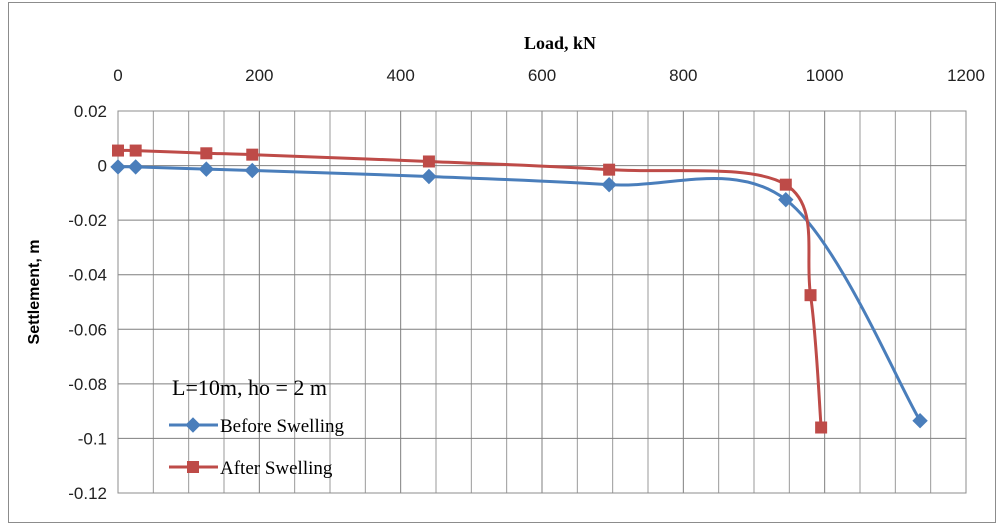 The image size is (998, 527). What do you see at coordinates (825, 75) in the screenshot?
I see `x-tick-label: 1000` at bounding box center [825, 75].